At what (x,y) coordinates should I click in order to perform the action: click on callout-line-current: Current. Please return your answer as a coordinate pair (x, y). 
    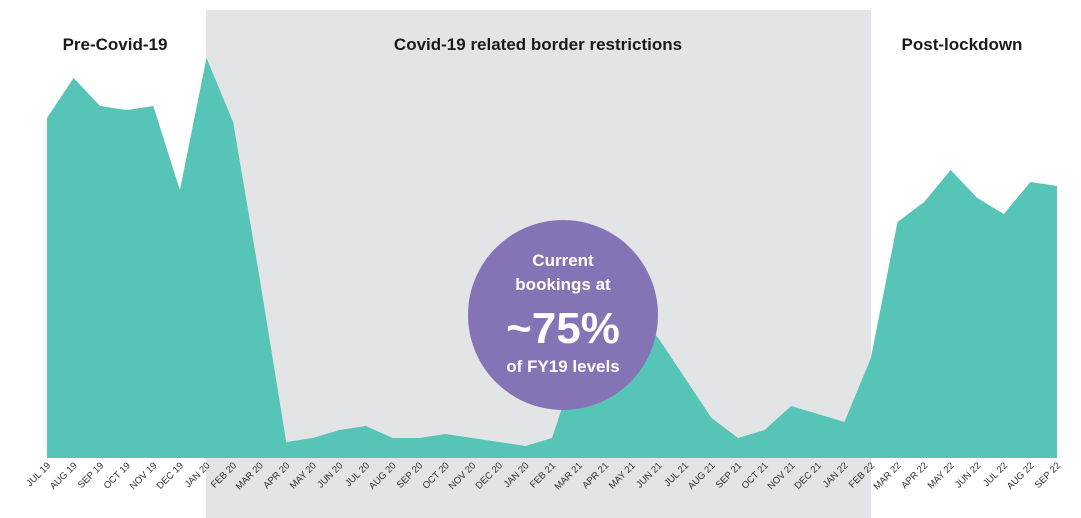
    Looking at the image, I should click on (563, 260).